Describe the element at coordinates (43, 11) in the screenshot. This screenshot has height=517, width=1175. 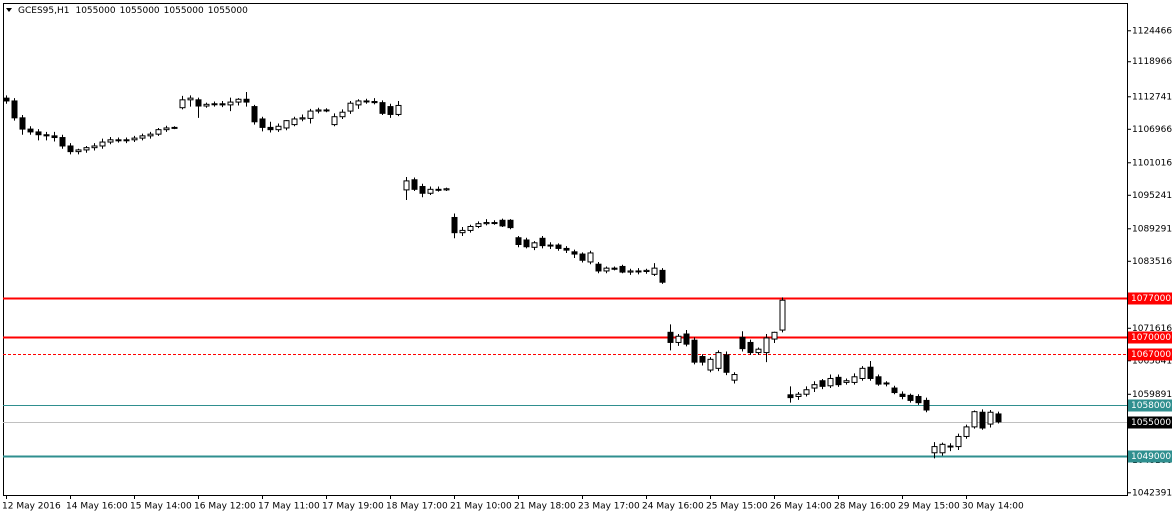
I see `symbol: GCES95,H1` at that location.